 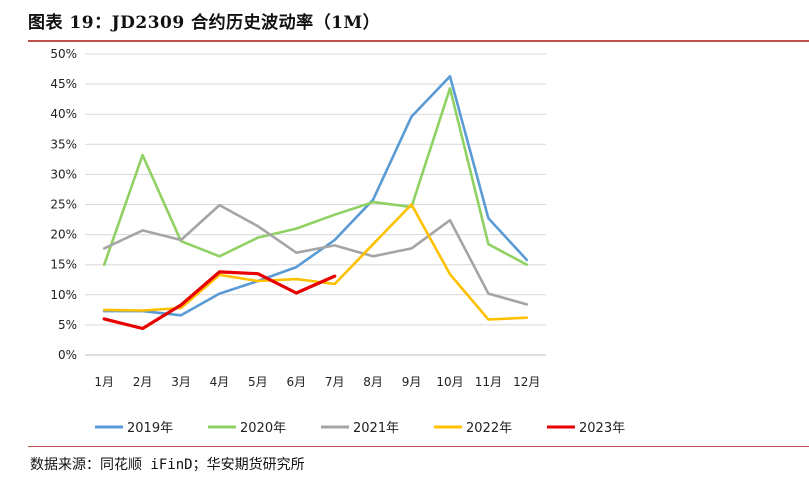 I want to click on legend-label: 2020年, so click(x=263, y=428).